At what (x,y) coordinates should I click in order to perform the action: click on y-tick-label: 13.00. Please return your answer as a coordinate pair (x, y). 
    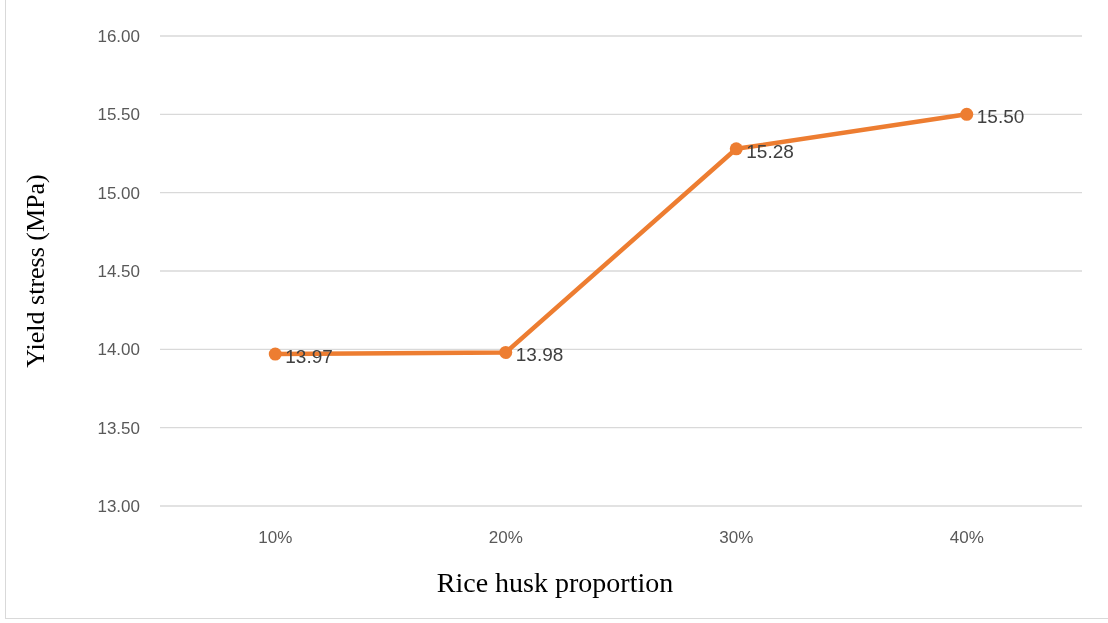
    Looking at the image, I should click on (118, 506).